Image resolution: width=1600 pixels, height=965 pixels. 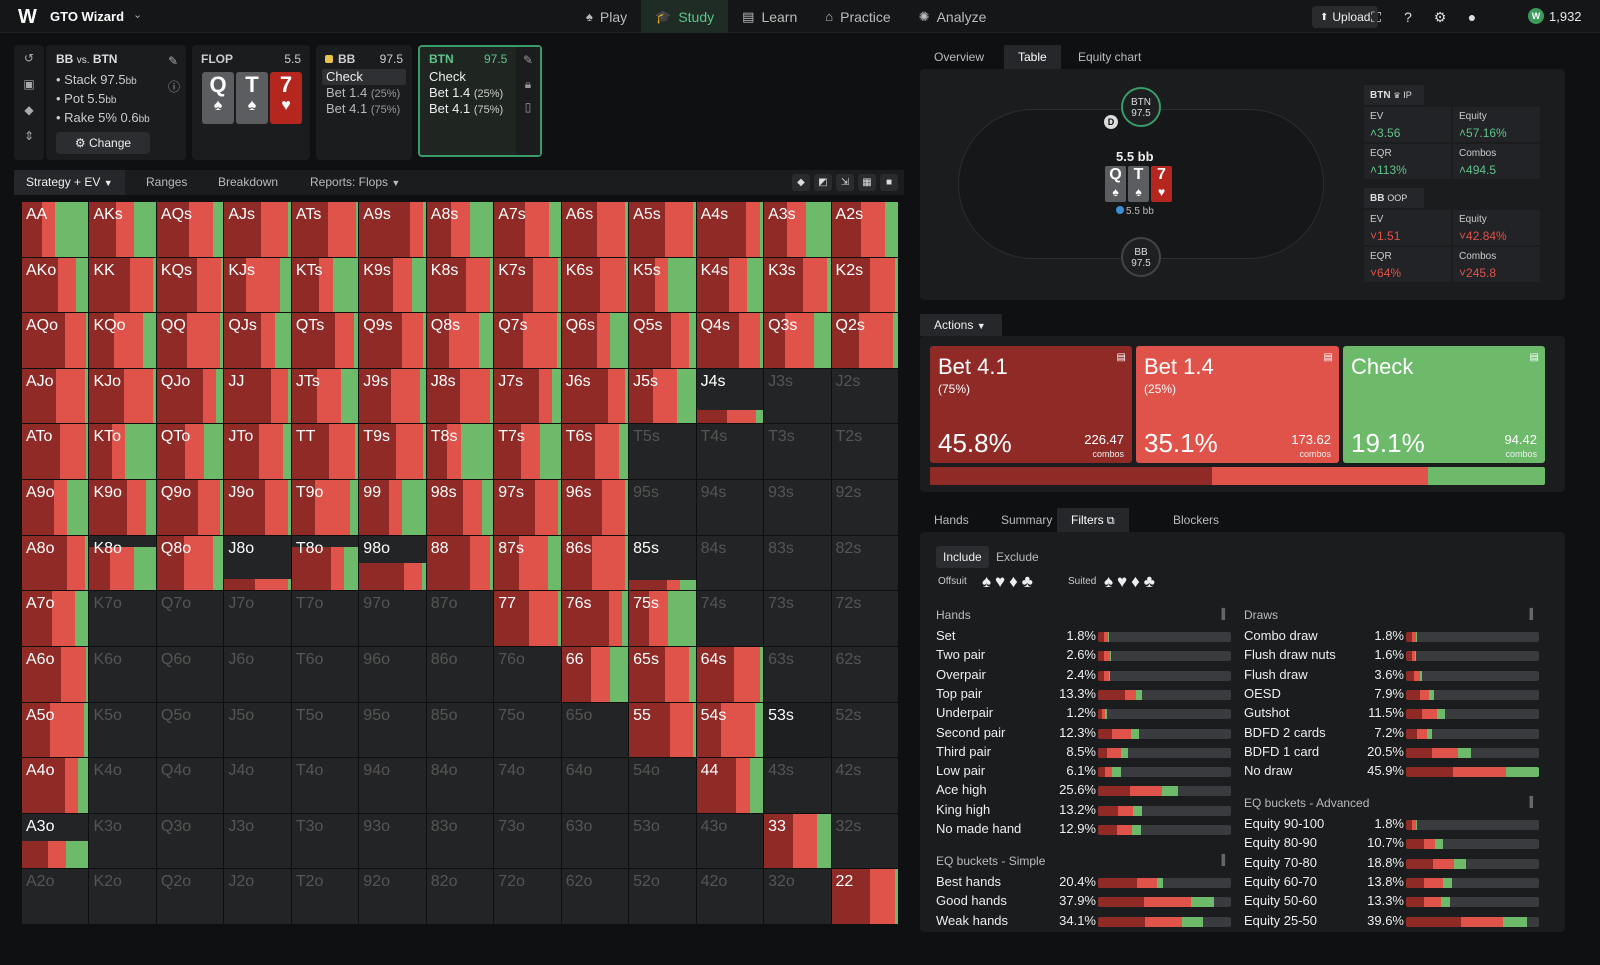 What do you see at coordinates (460, 285) in the screenshot?
I see `hand-cell: K8s` at bounding box center [460, 285].